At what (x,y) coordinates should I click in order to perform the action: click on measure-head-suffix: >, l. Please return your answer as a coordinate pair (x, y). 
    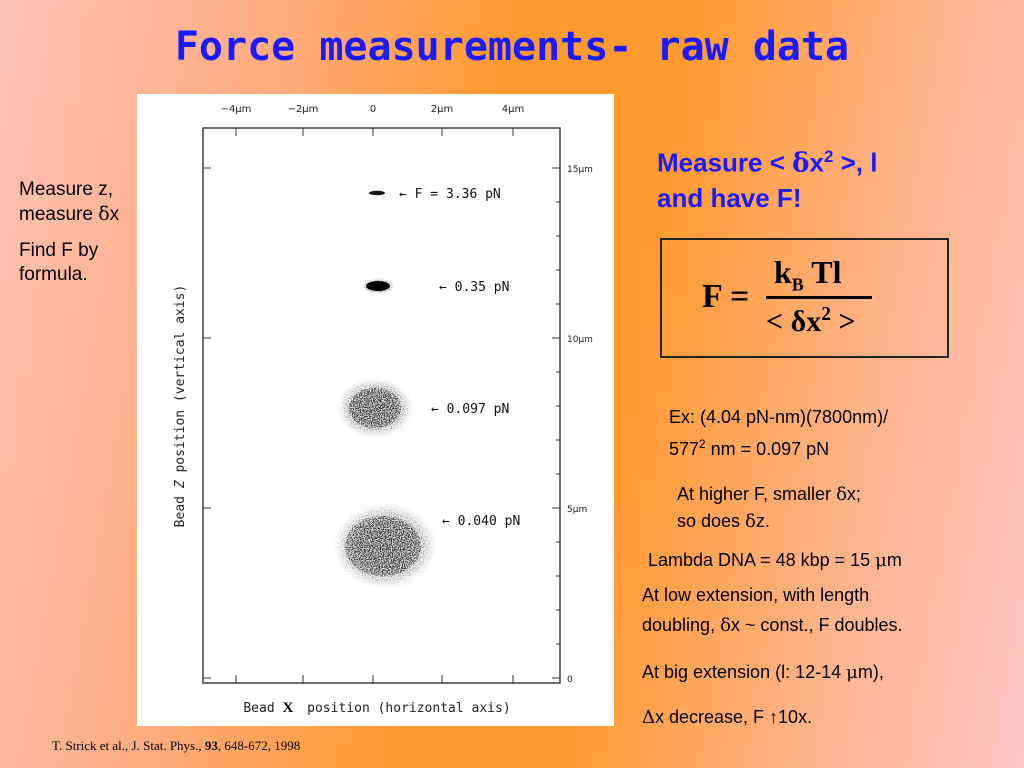
    Looking at the image, I should click on (855, 162).